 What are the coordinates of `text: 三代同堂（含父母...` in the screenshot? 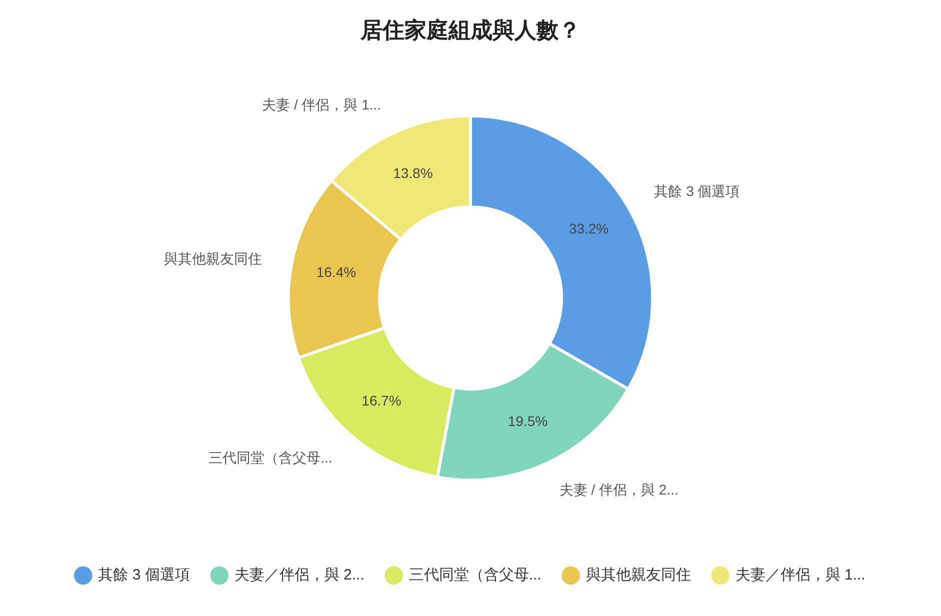 It's located at (270, 458).